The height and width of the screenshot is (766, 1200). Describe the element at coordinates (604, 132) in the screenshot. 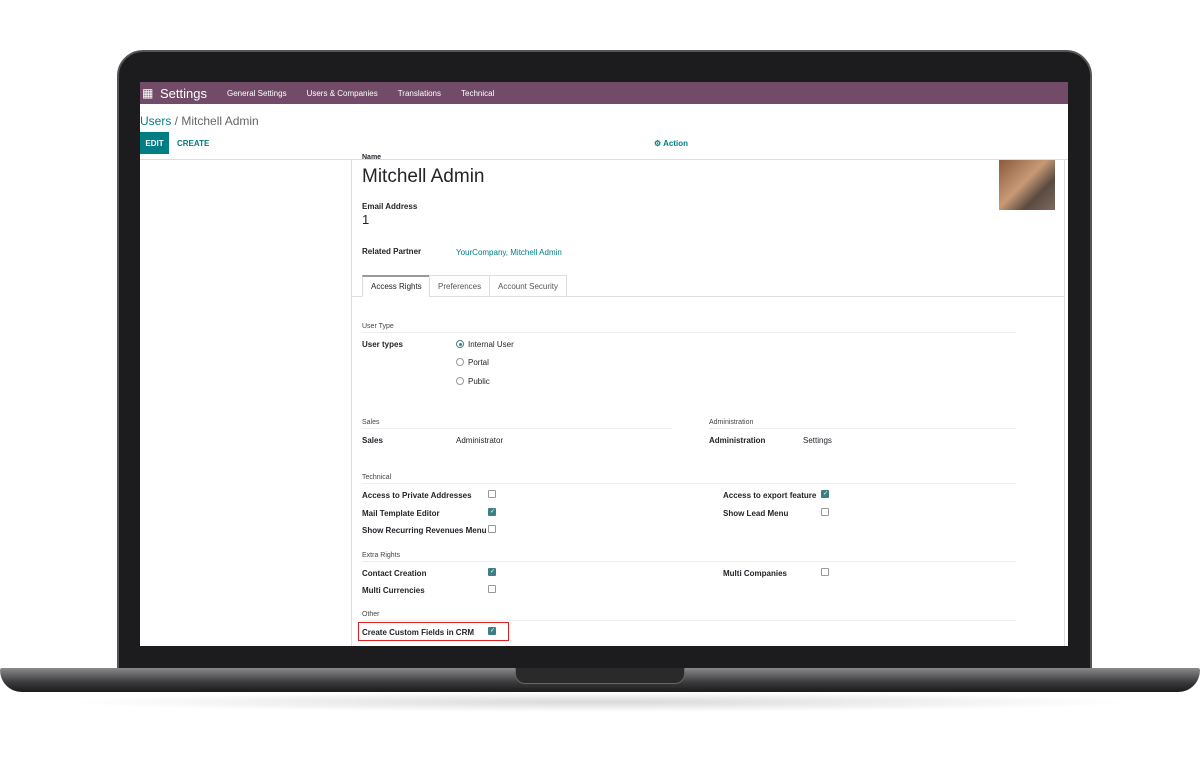

I see `control-panel: Users / Mitchell Admin` at that location.